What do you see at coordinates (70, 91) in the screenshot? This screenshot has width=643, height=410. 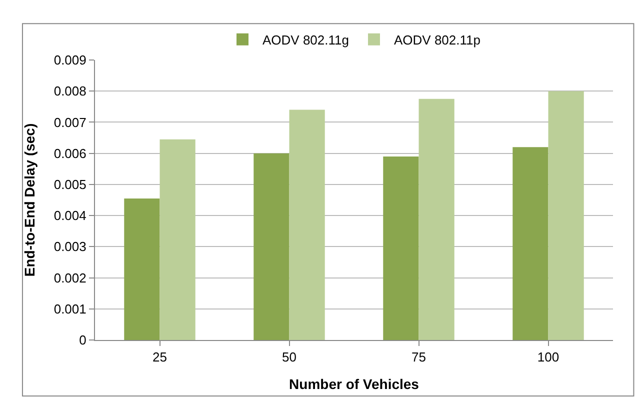 I see `y-tick-label: 0.008` at bounding box center [70, 91].